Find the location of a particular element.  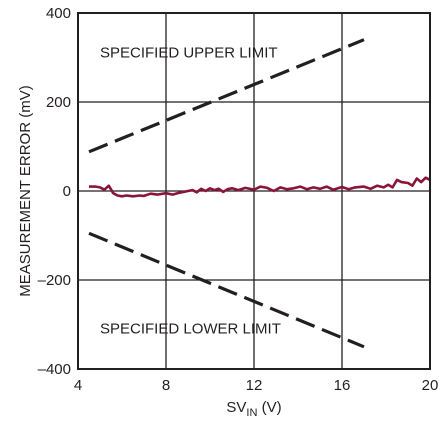

upper-limit-label: SPECIFIED UPPER LIMIT is located at coordinates (189, 53).